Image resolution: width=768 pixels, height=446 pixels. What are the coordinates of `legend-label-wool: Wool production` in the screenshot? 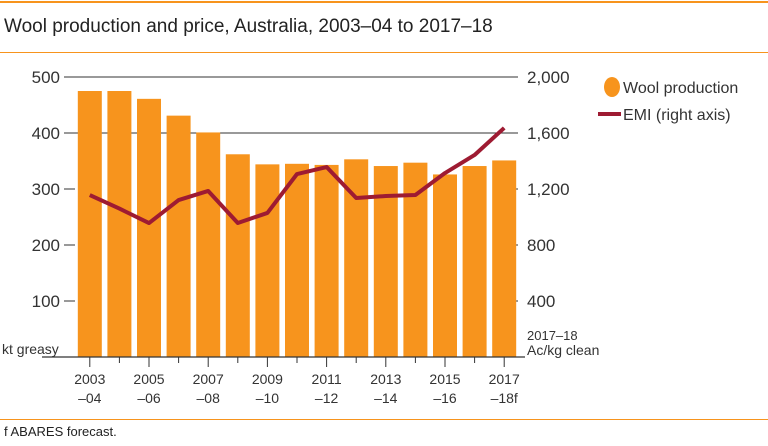 It's located at (680, 88).